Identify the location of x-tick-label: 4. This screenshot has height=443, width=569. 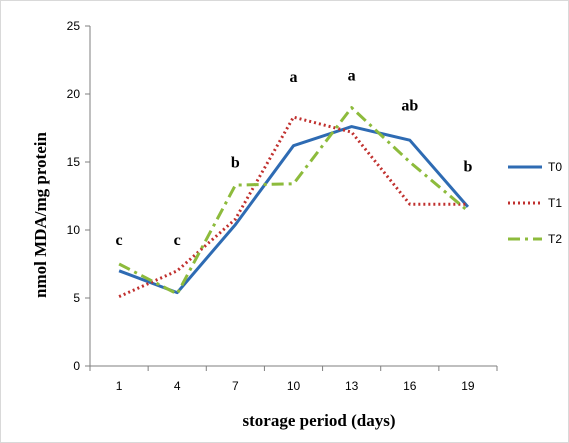
(177, 386).